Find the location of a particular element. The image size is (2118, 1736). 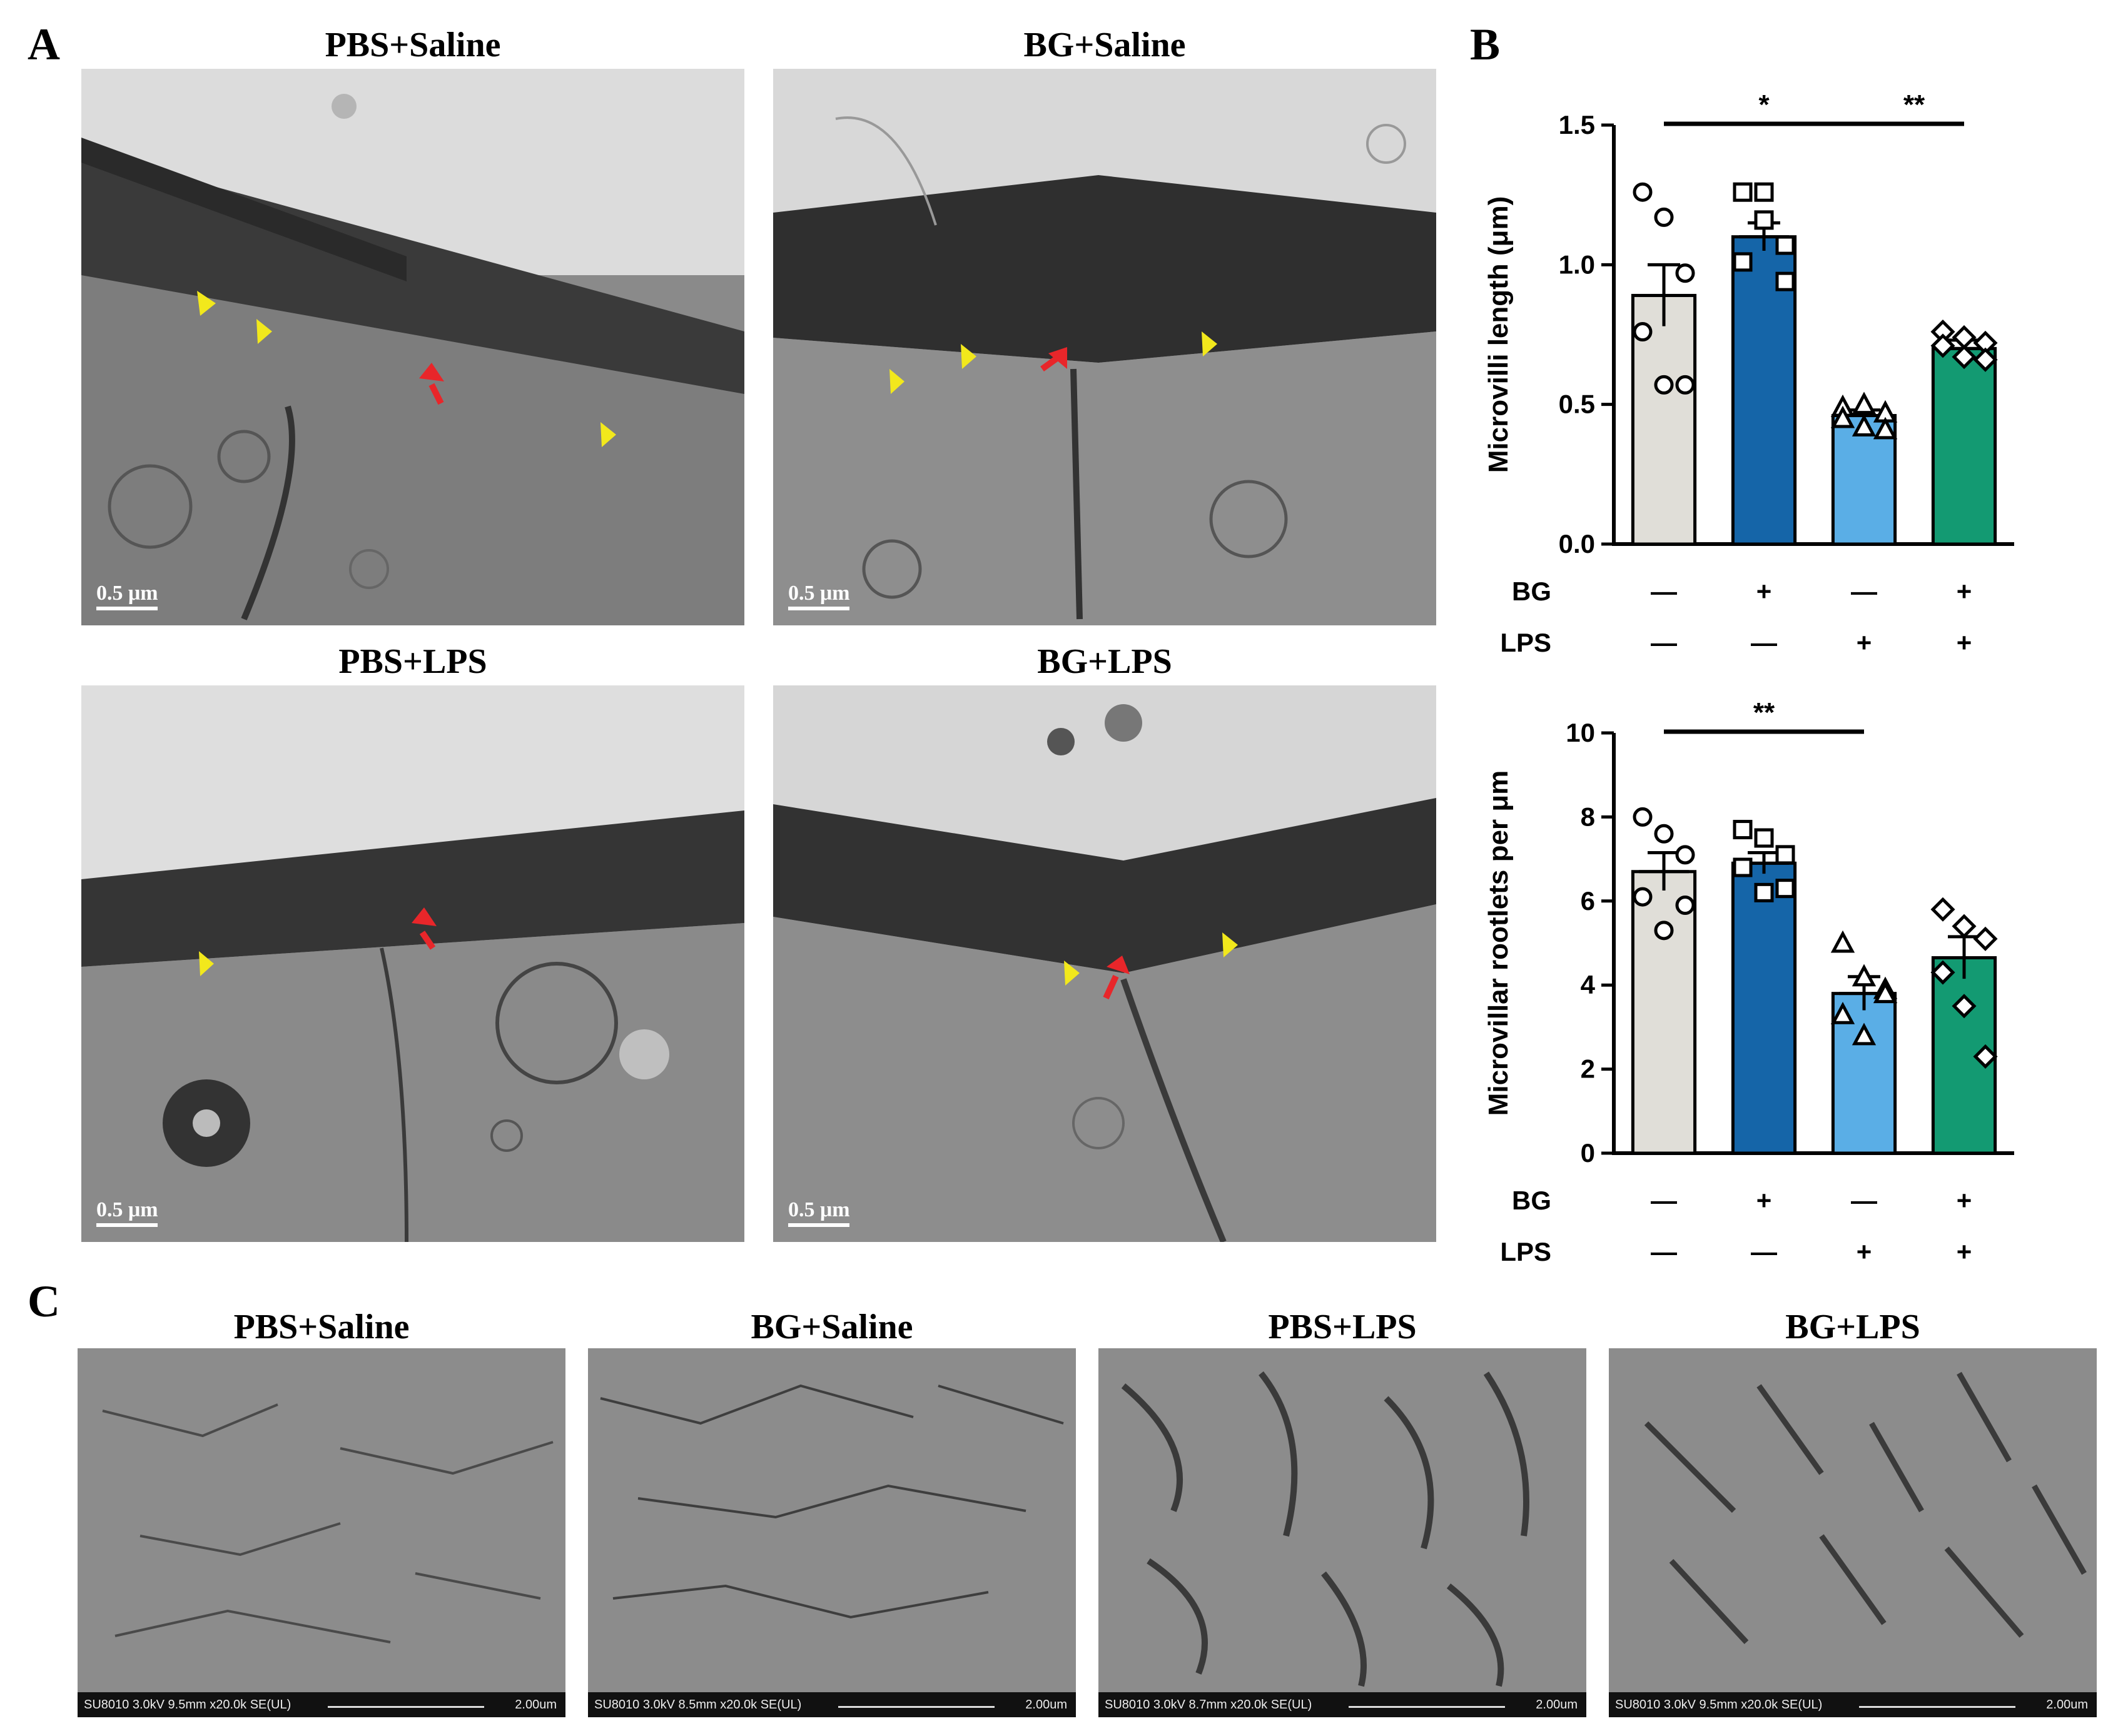

y-tick-label: 0.5 is located at coordinates (1577, 405).